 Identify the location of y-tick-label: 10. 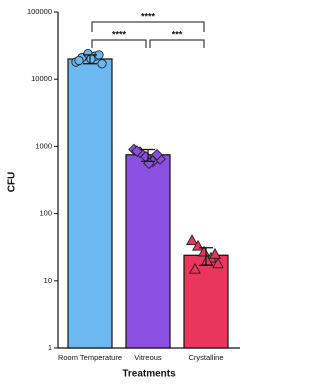
(48, 280).